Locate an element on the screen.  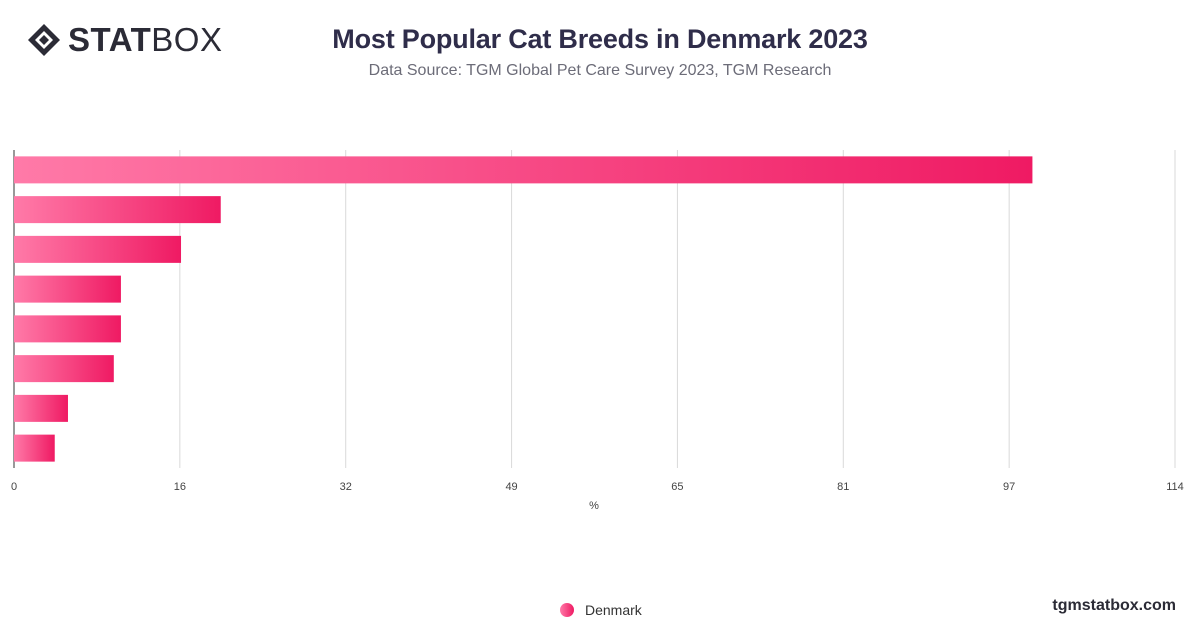
x-tick-label: 97 is located at coordinates (1009, 487).